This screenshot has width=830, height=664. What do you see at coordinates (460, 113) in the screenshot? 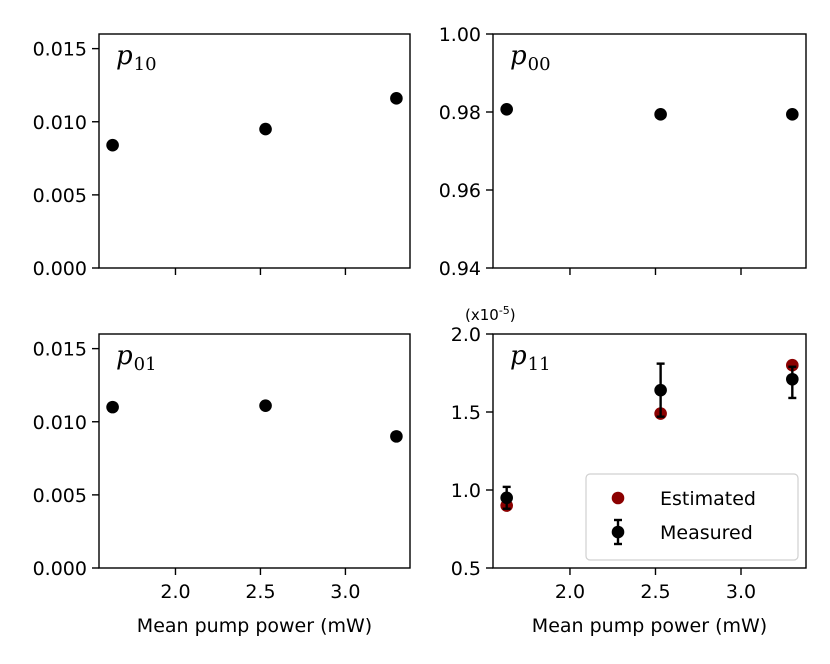
I see `y-tick-label: 0.98` at bounding box center [460, 113].